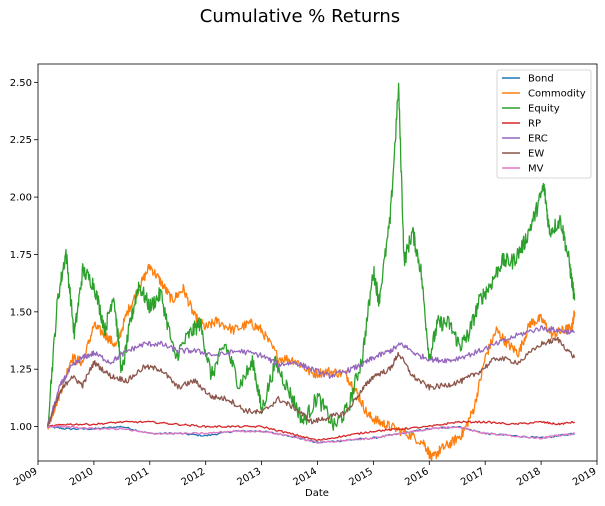 Image resolution: width=605 pixels, height=506 pixels. I want to click on legend-box, so click(544, 124).